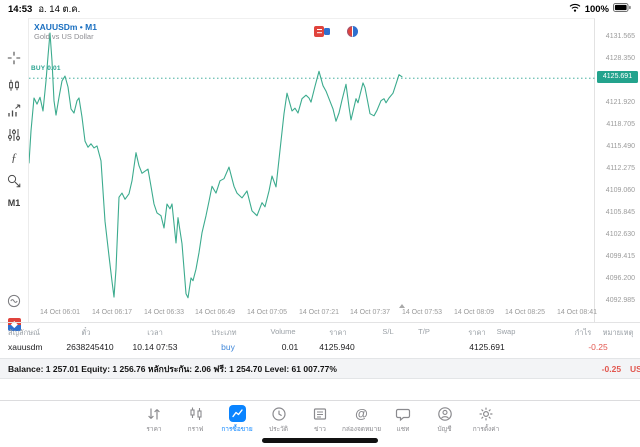  Describe the element at coordinates (112, 312) in the screenshot. I see `time-axis-label: 14 Oct 06:17` at that location.